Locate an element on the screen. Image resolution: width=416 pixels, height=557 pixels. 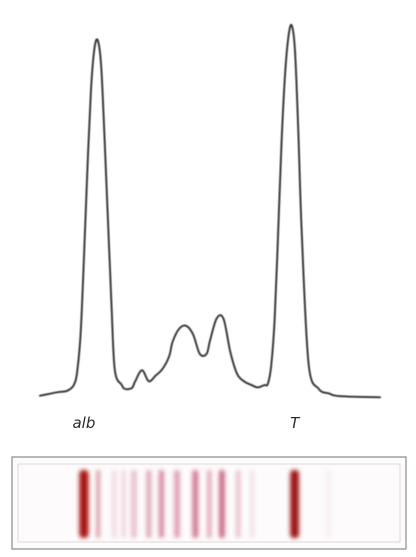
peak-label-alb: alb is located at coordinates (83, 423).